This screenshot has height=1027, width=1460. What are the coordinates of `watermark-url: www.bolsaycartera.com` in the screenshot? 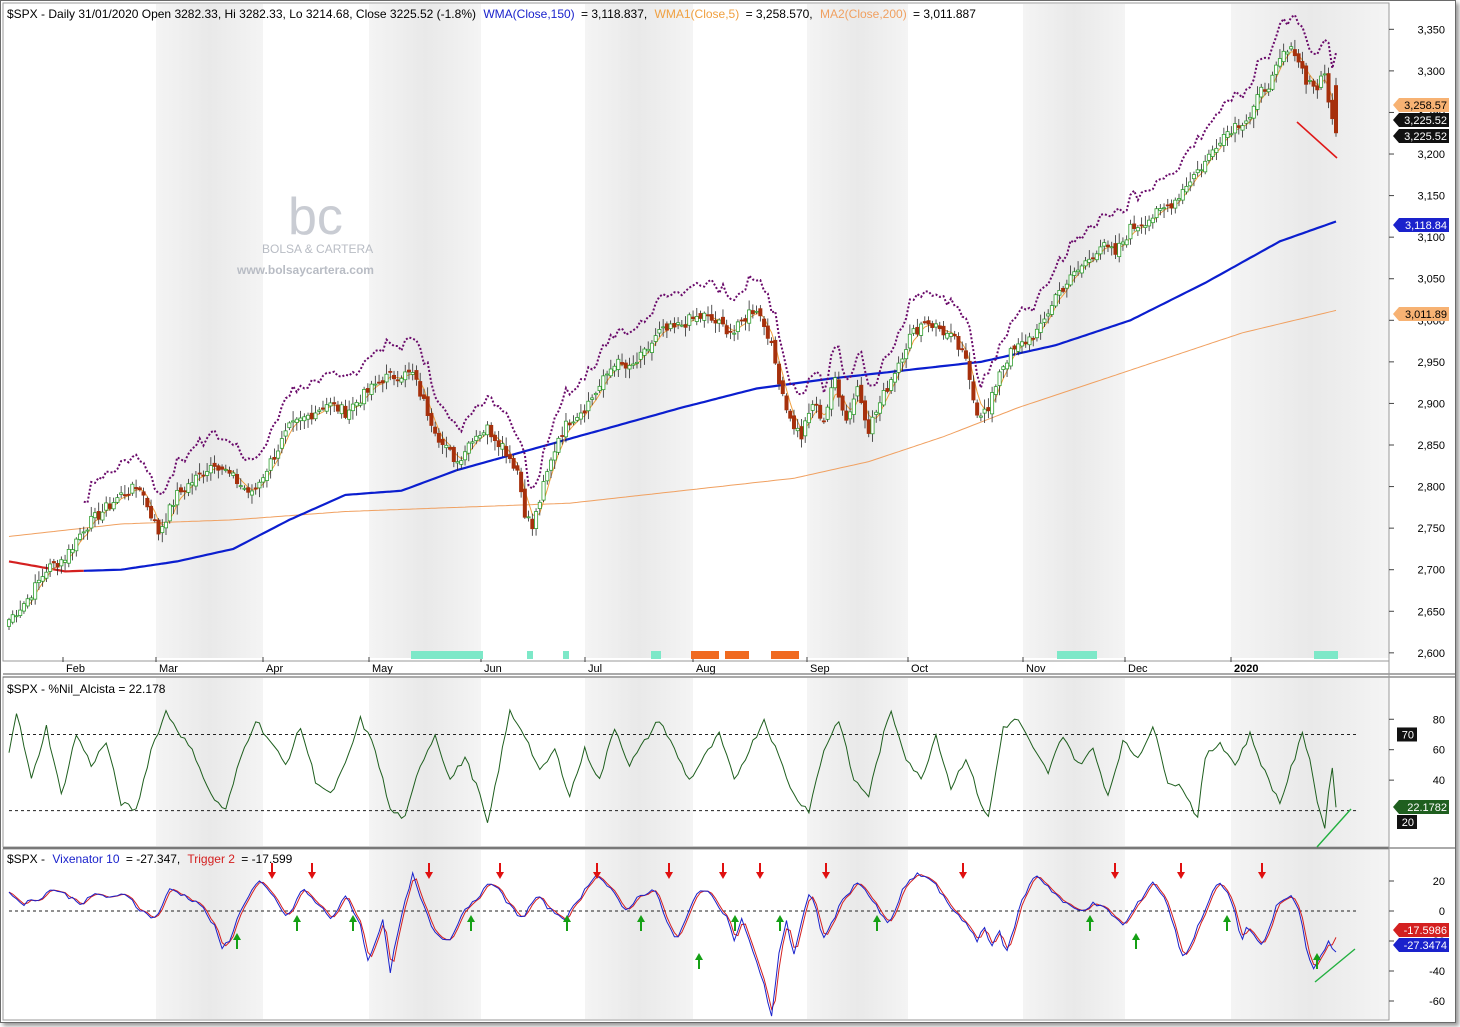 It's located at (305, 270).